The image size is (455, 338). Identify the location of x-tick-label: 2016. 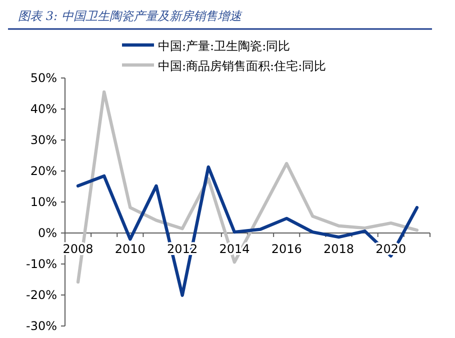
(286, 249).